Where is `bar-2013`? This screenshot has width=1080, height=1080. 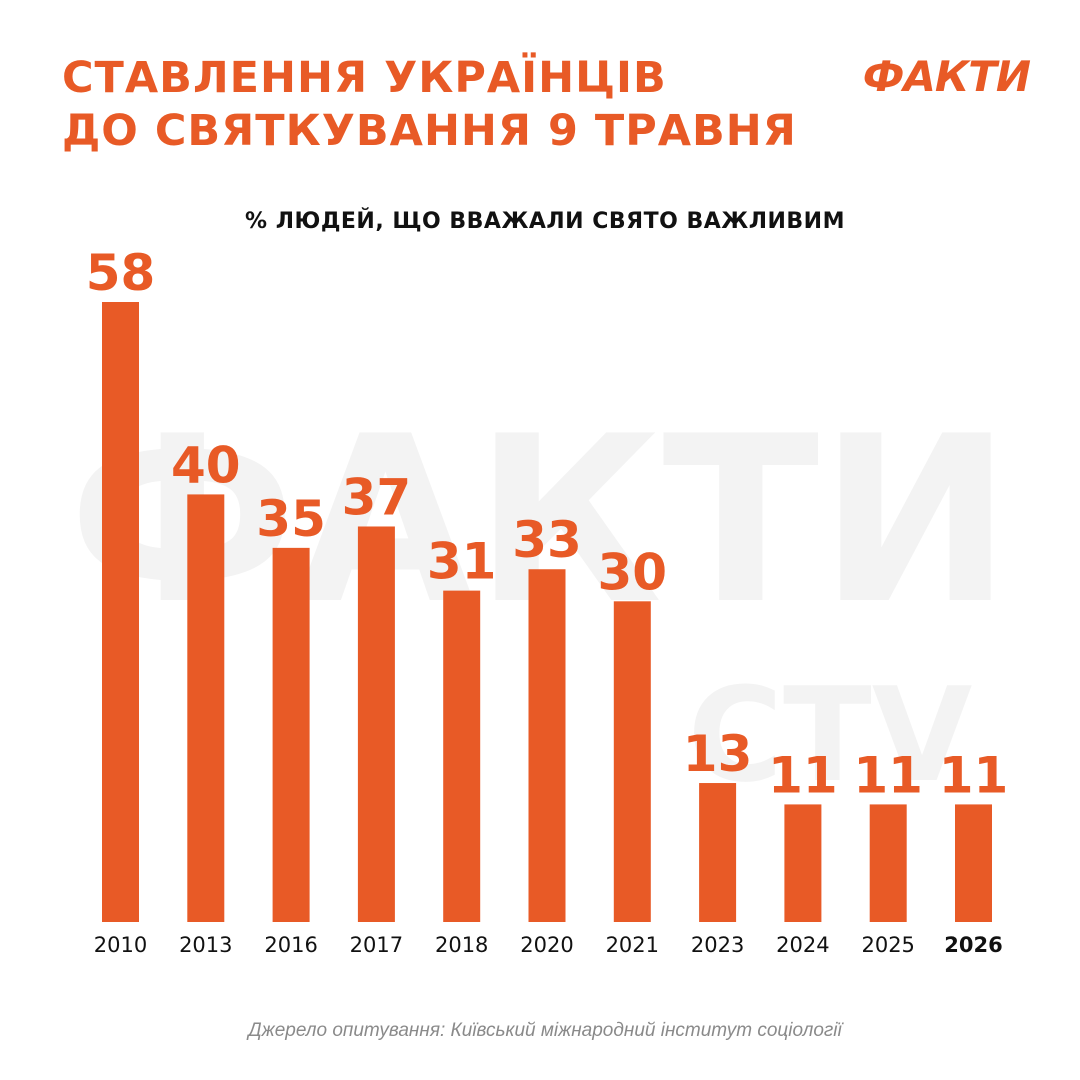 bar-2013 is located at coordinates (206, 708).